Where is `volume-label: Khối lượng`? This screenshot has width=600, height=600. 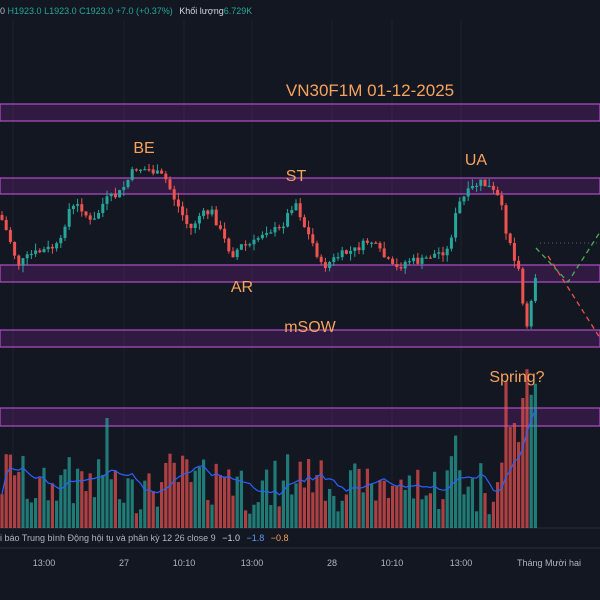
volume-label: Khối lượng is located at coordinates (201, 11).